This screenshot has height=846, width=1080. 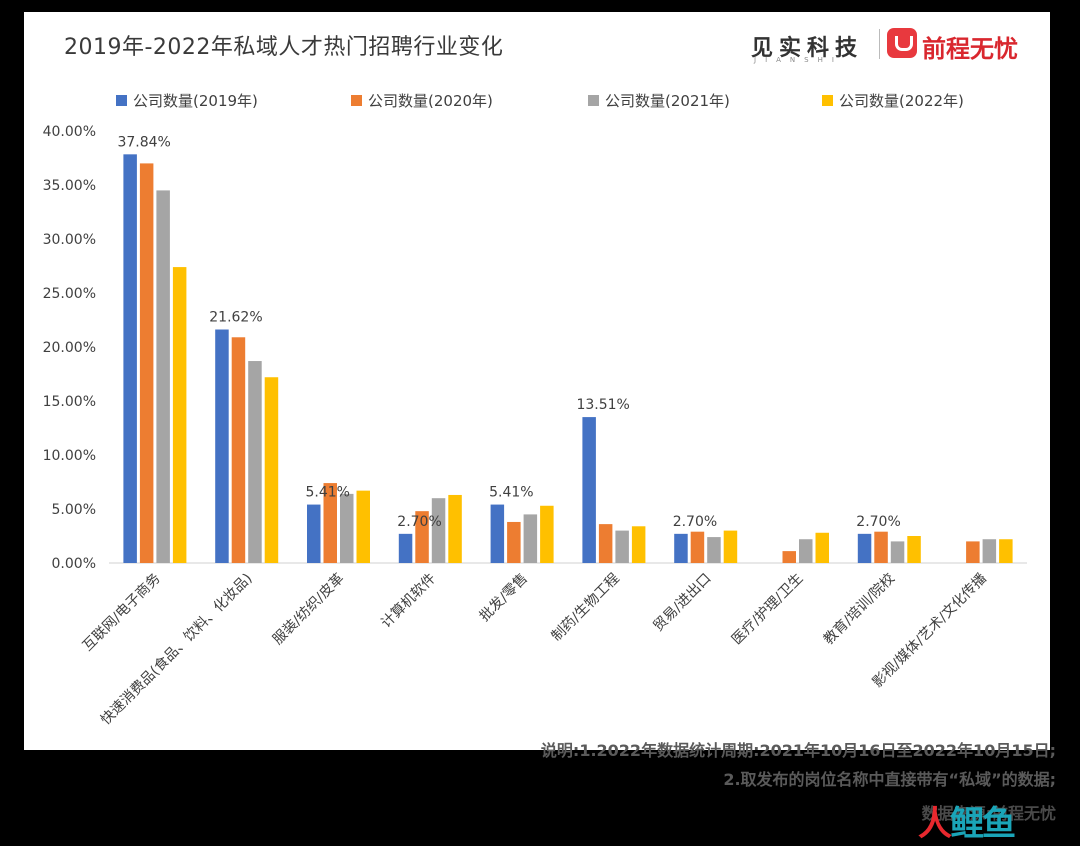 What do you see at coordinates (970, 49) in the screenshot?
I see `qiancheng-logo: 前程无忧` at bounding box center [970, 49].